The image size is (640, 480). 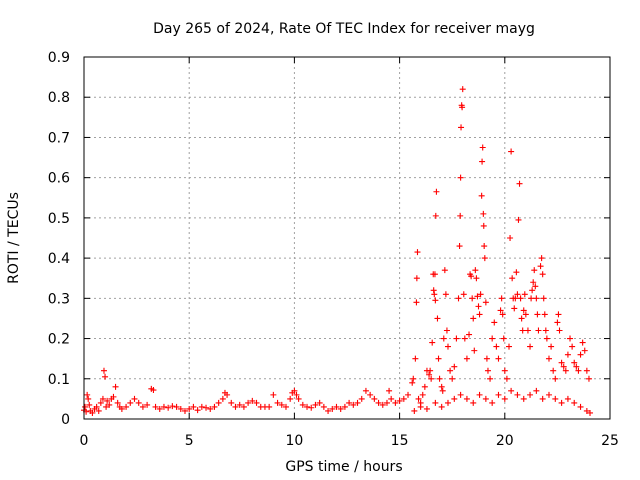 What do you see at coordinates (294, 441) in the screenshot?
I see `x-tick-label: 10` at bounding box center [294, 441].